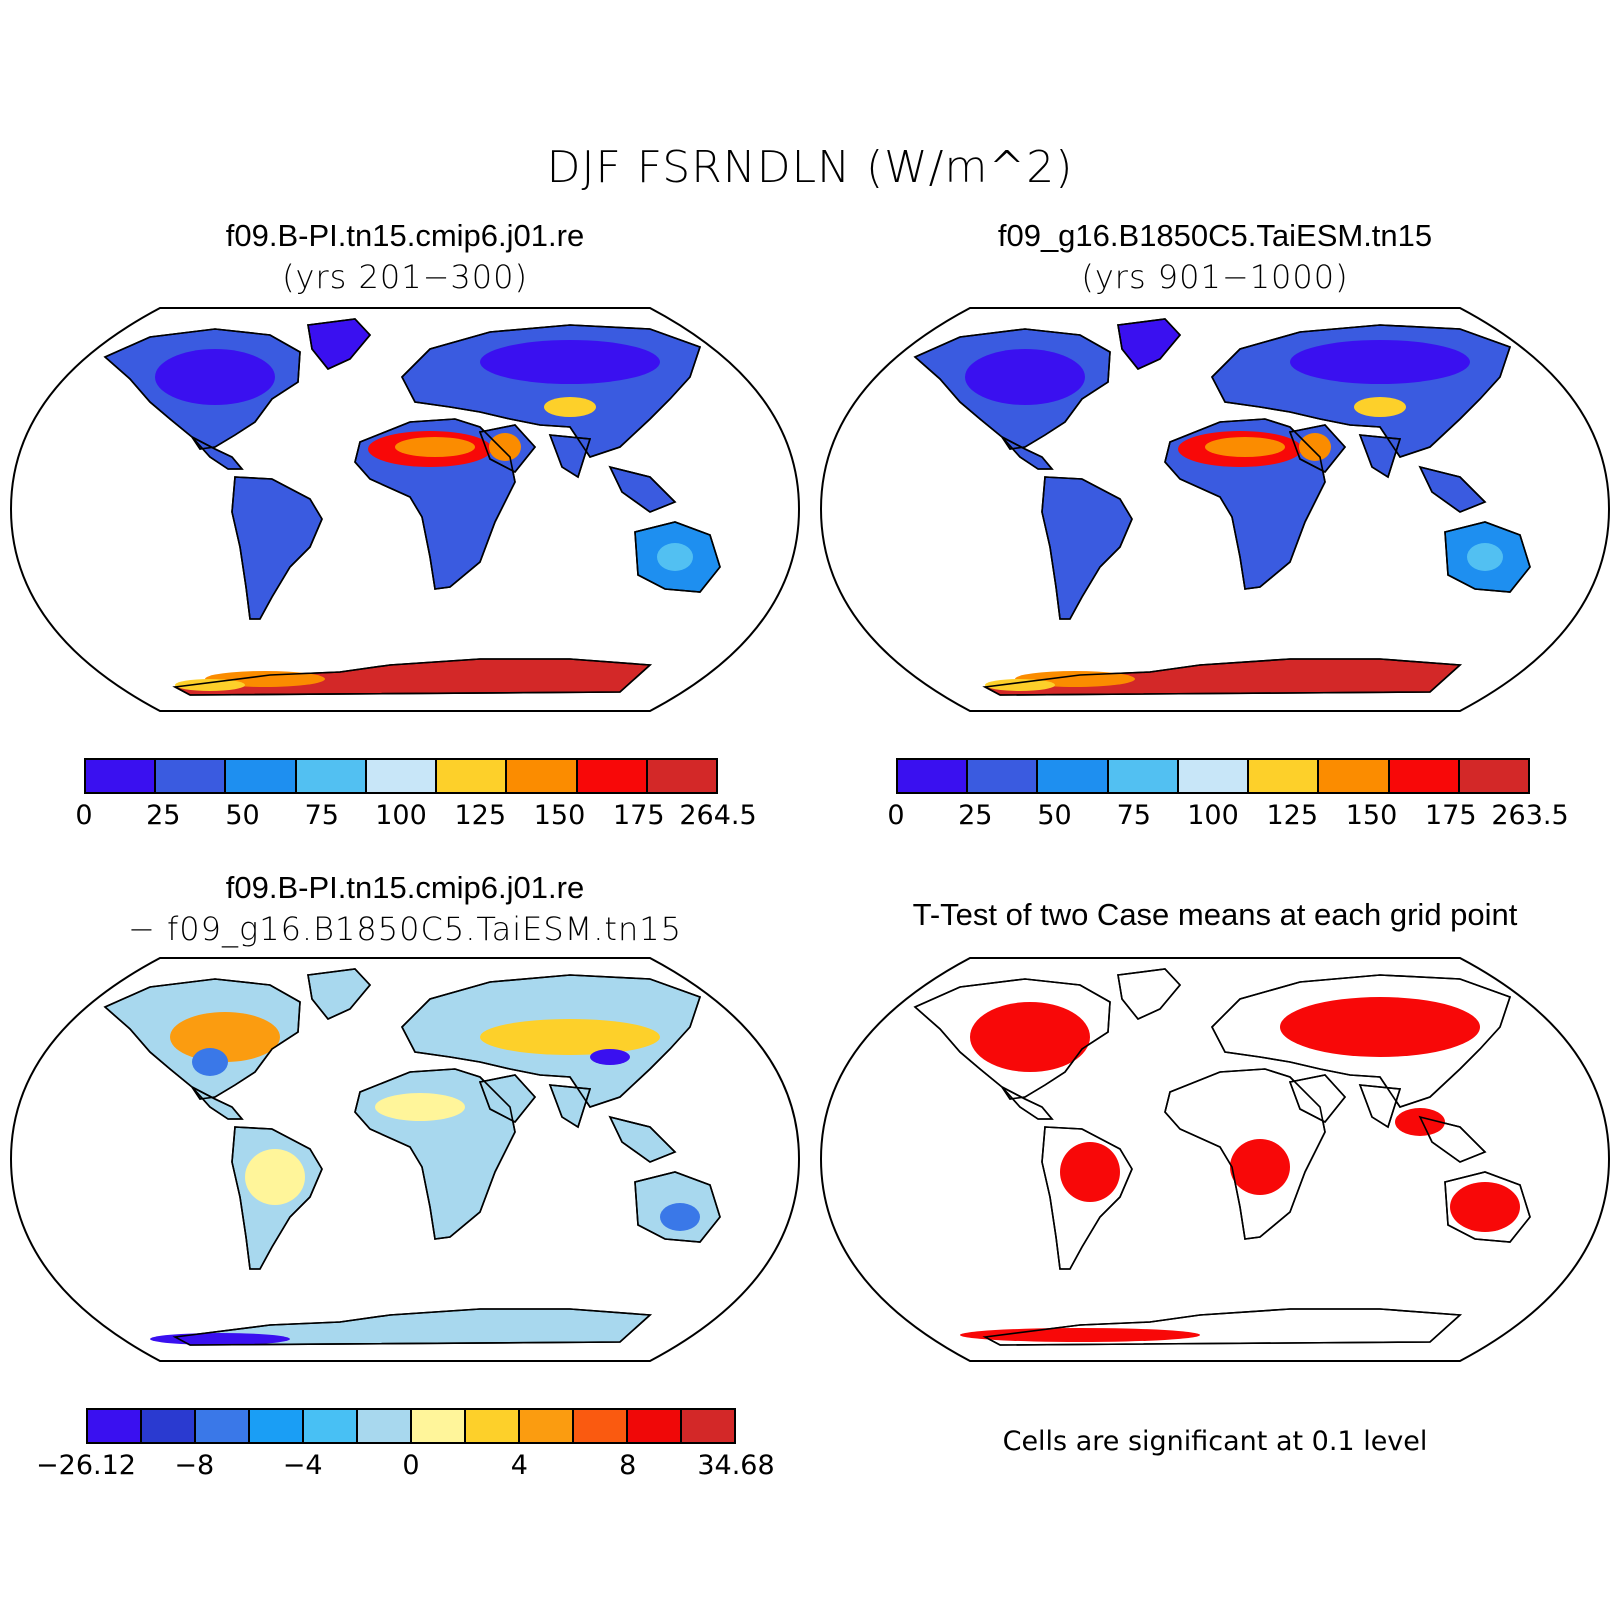  Describe the element at coordinates (275, 1177) in the screenshot. I see `amazon-positive-region` at that location.